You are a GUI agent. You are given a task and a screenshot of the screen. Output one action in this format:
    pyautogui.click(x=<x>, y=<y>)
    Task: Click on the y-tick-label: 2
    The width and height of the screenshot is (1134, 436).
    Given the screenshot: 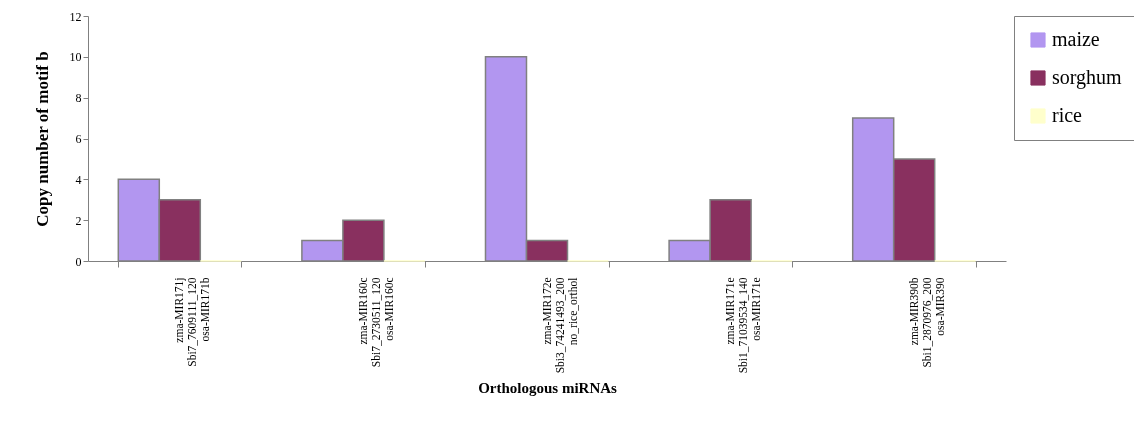 What is the action you would take?
    pyautogui.click(x=78, y=220)
    